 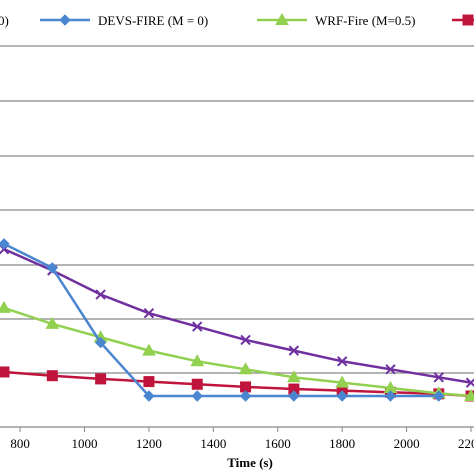 I want to click on legend-entry: 0), so click(x=4, y=20).